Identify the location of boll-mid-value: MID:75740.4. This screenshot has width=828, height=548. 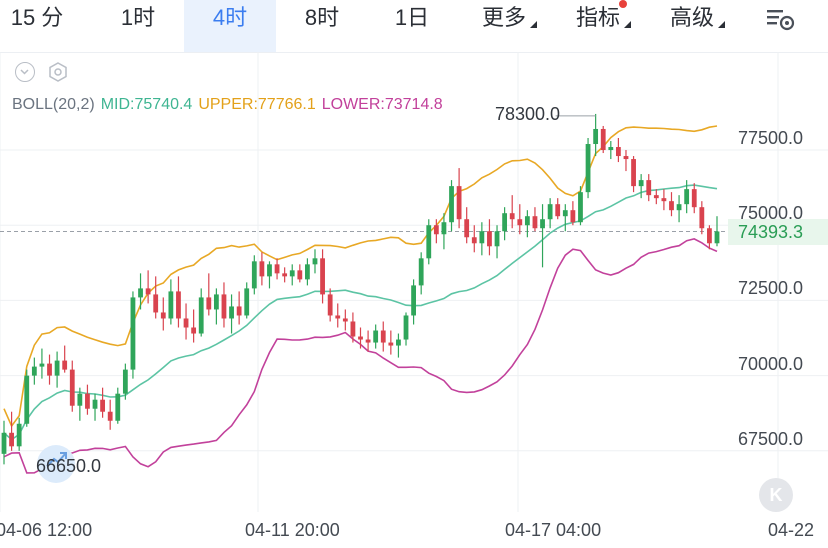
(146, 104).